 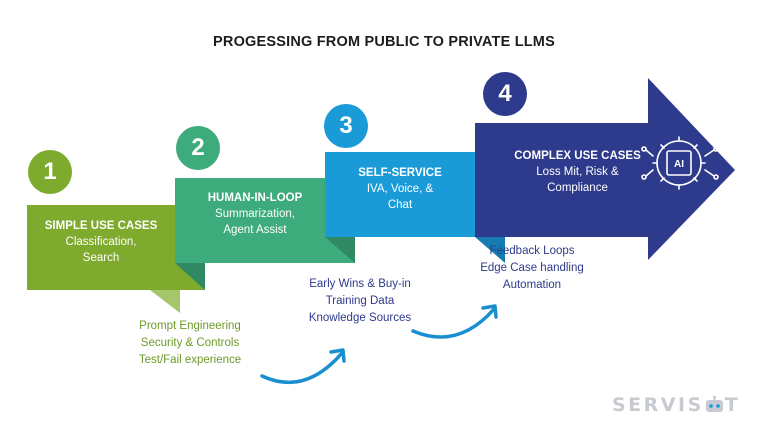 What do you see at coordinates (360, 284) in the screenshot?
I see `stage-2-note-1: Early Wins & Buy-in` at bounding box center [360, 284].